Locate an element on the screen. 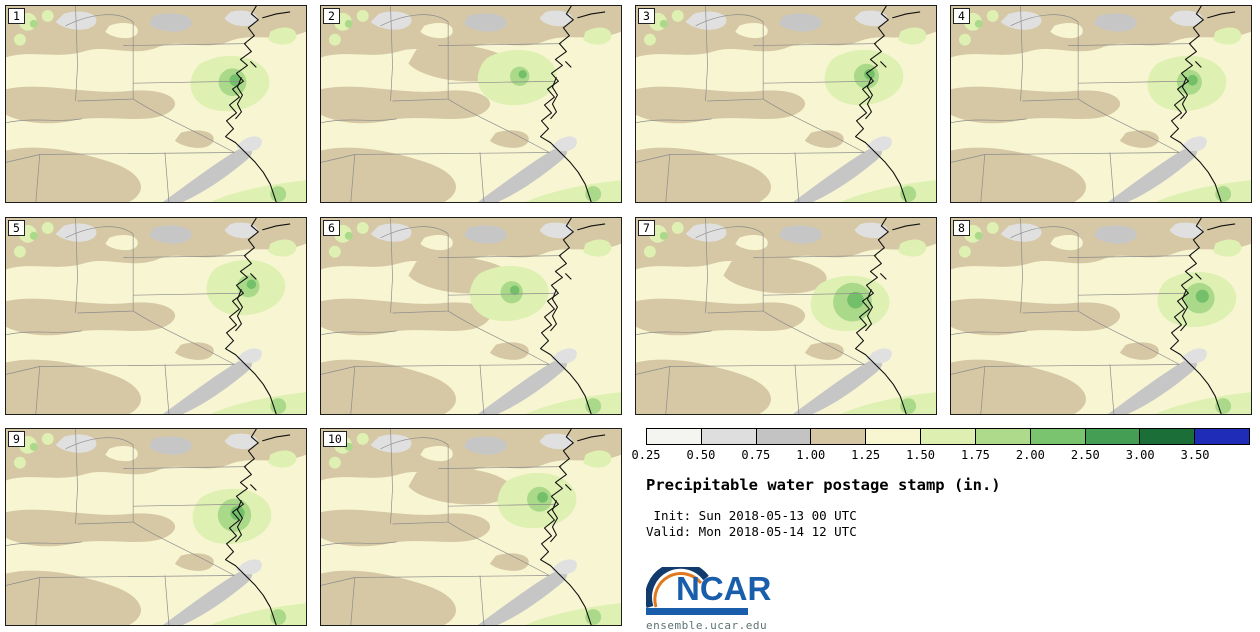  panel-number: 10 is located at coordinates (335, 439).